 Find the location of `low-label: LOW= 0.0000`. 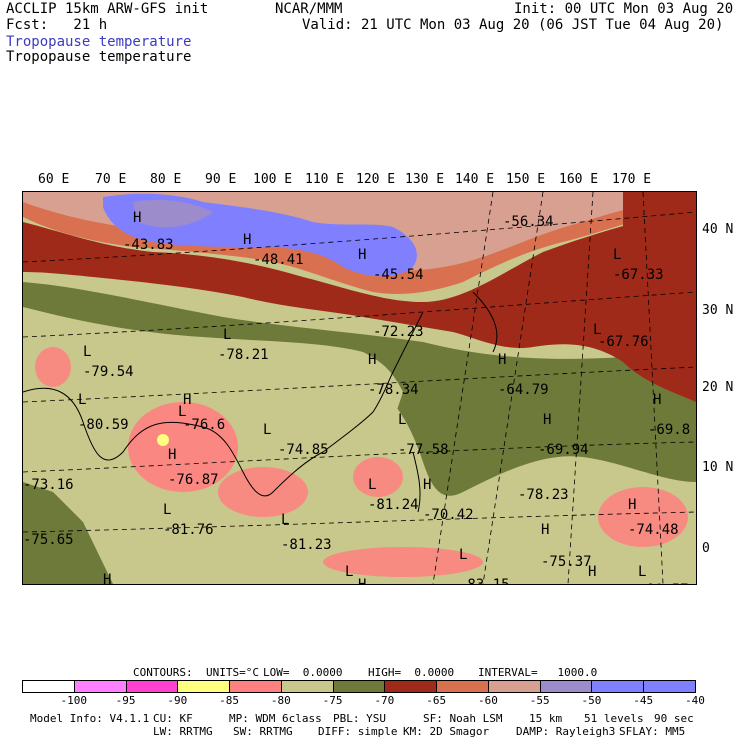

low-label: LOW= 0.0000 is located at coordinates (303, 672).